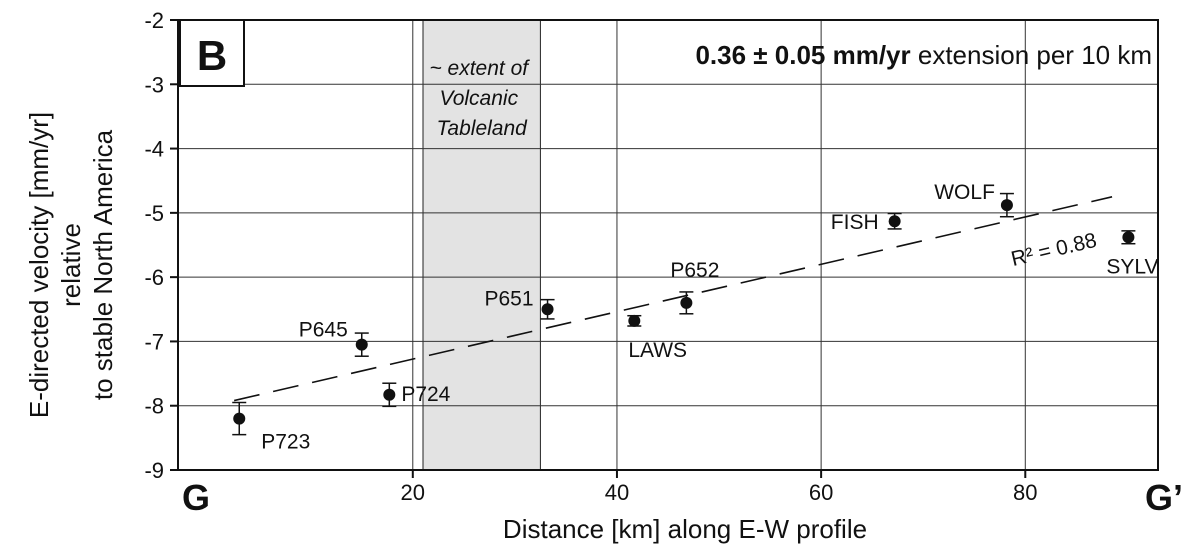 Image resolution: width=1200 pixels, height=555 pixels. I want to click on headline-description: extension per 10 km, so click(1031, 55).